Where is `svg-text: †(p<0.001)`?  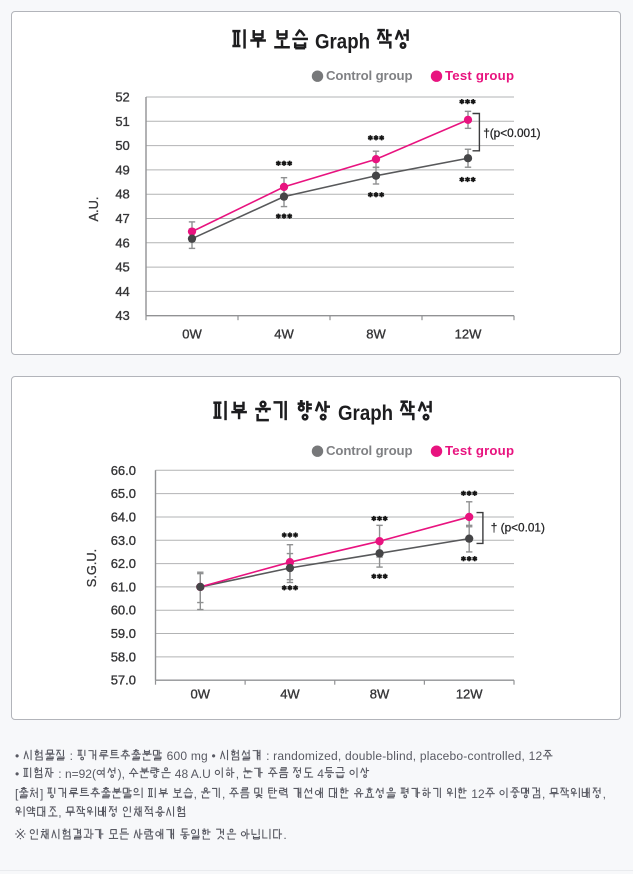
svg-text: †(p<0.001) is located at coordinates (511, 133).